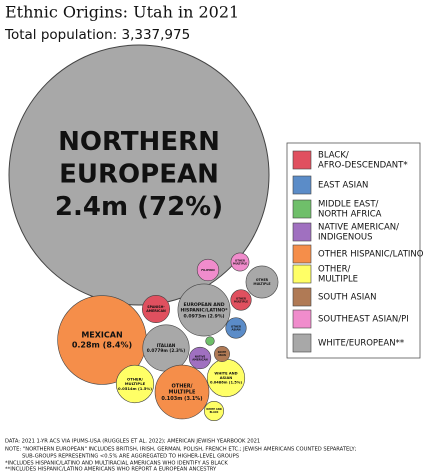 This screenshot has height=473, width=440. I want to click on bubble-label: EUROPEAN, so click(139, 175).